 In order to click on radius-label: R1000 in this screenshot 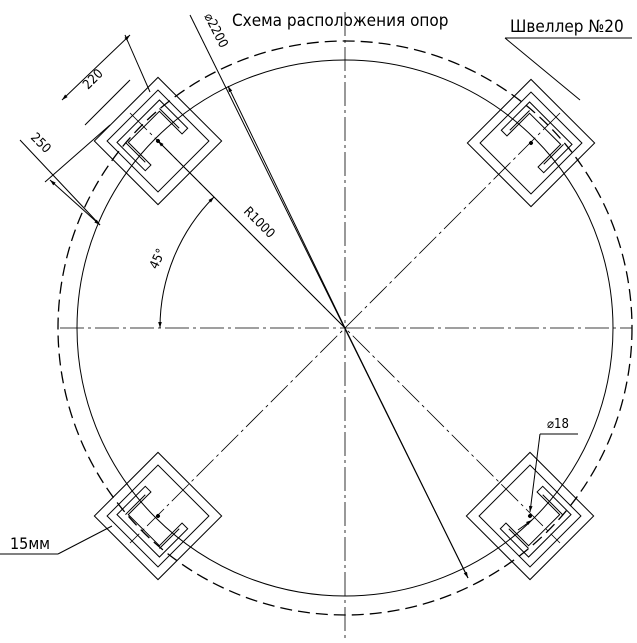, I will do `click(258, 222)`.